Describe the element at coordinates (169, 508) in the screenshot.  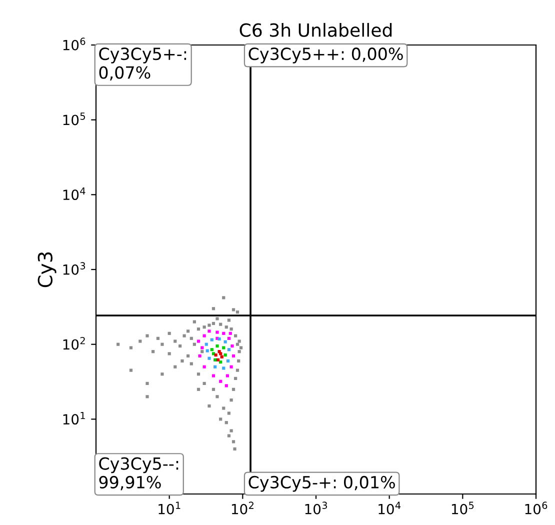
I see `x-tick-label: 10$^{1}$` at that location.